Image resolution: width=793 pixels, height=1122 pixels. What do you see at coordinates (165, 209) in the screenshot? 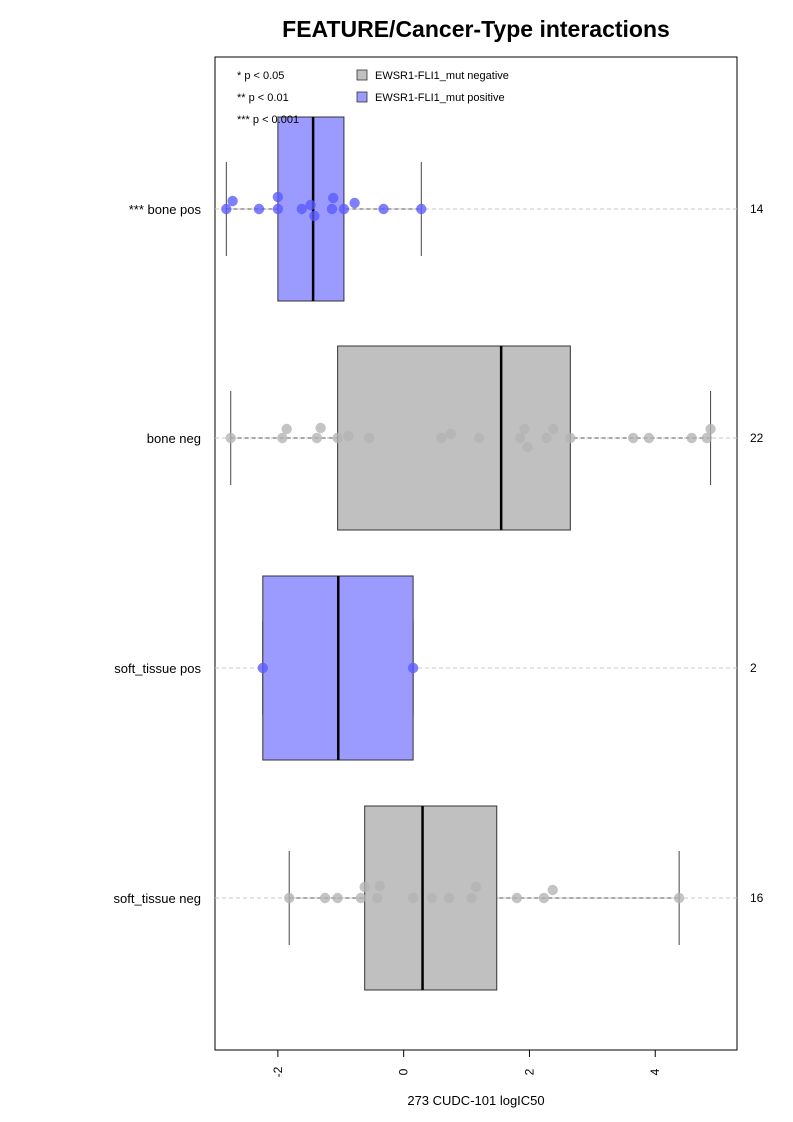
I see `group-label: *** bone pos` at bounding box center [165, 209].